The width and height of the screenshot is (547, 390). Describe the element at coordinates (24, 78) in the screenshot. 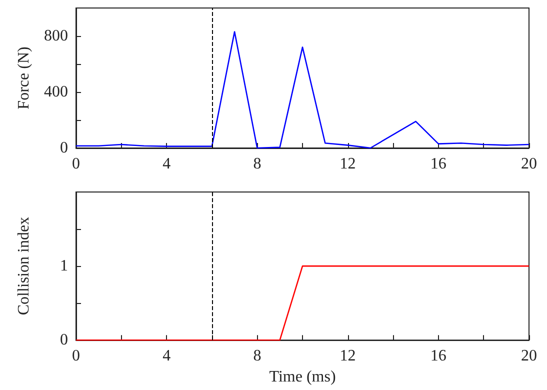

I see `y-axis-title: Force (N)` at that location.